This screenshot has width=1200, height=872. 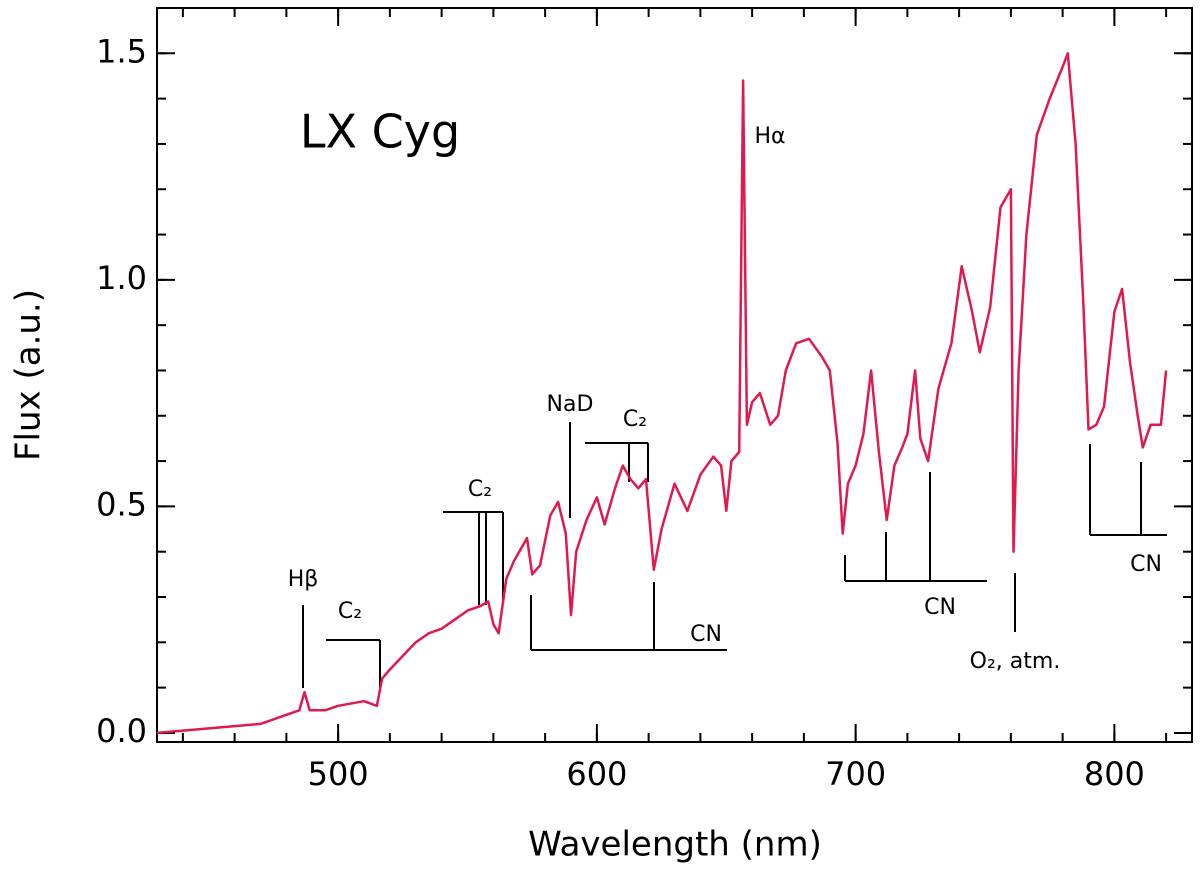 I want to click on y-tick-label: 0.5, so click(x=121, y=504).